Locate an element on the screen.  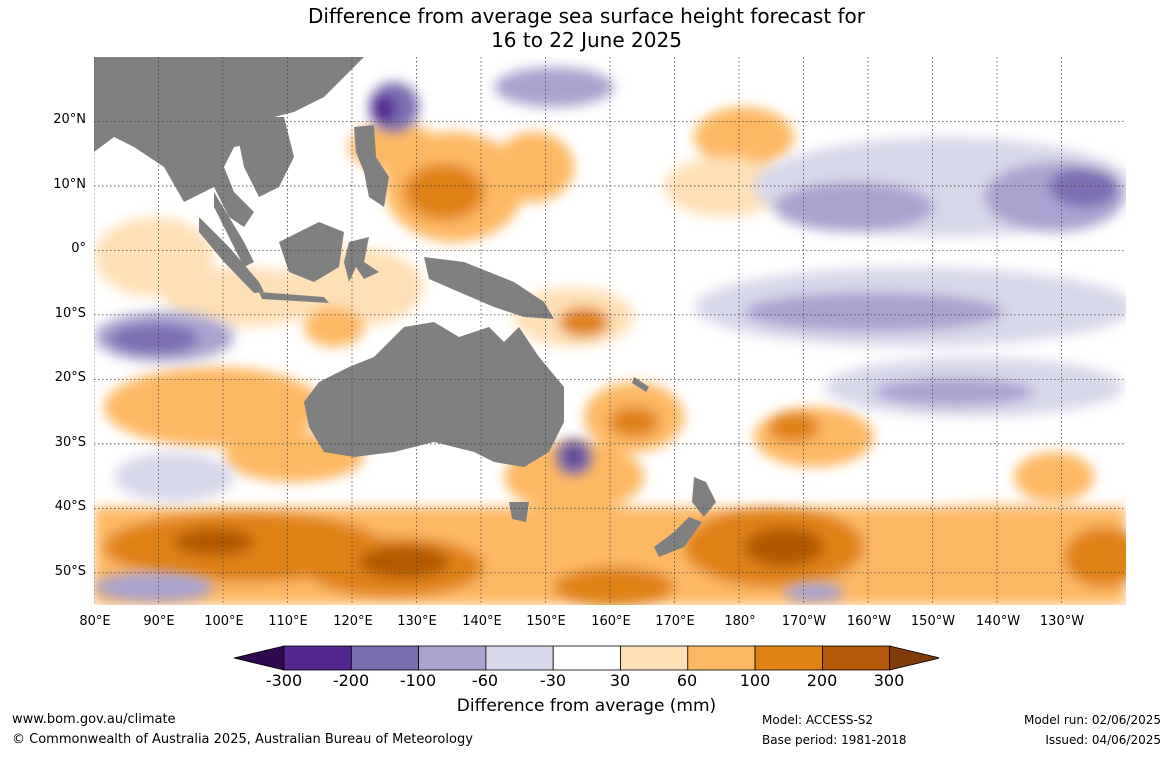
issued-date: Issued: 04/06/2025 is located at coordinates (1103, 740).